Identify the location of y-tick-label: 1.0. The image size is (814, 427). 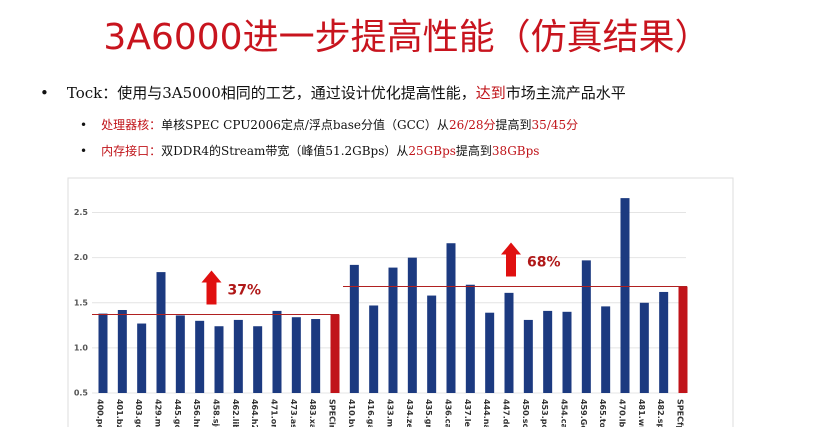
(81, 347).